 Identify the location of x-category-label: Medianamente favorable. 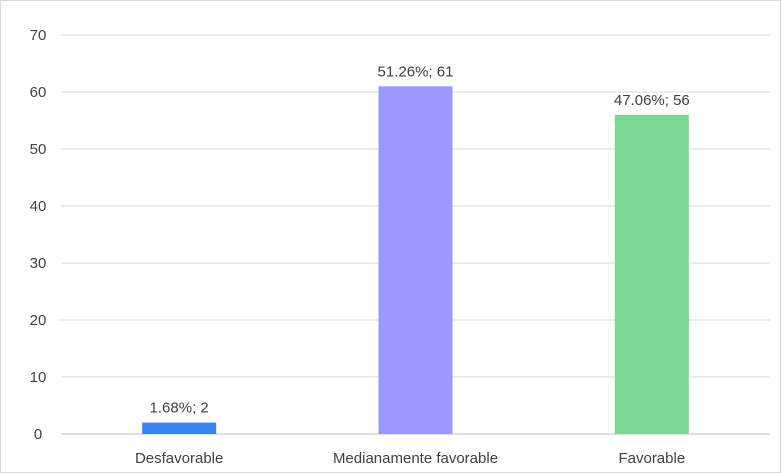
(415, 458).